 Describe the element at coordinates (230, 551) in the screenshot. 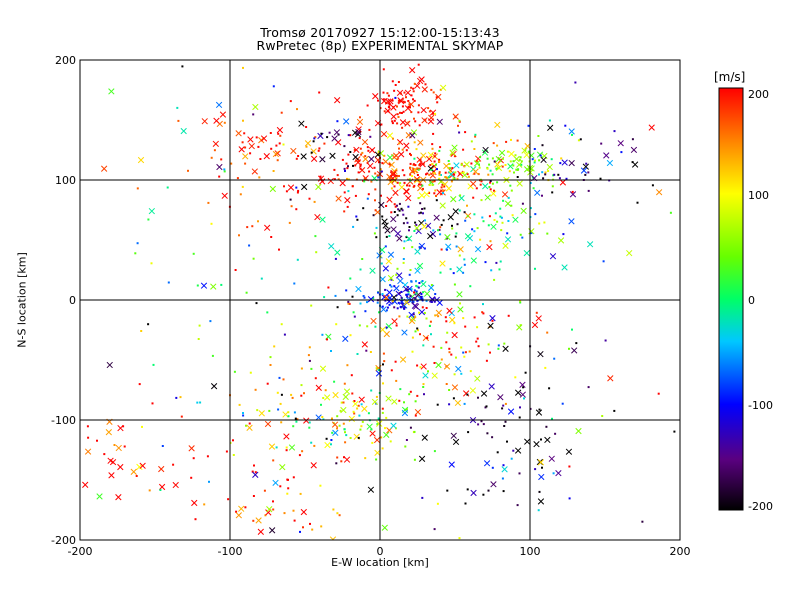

I see `x-tick-label: -100` at that location.